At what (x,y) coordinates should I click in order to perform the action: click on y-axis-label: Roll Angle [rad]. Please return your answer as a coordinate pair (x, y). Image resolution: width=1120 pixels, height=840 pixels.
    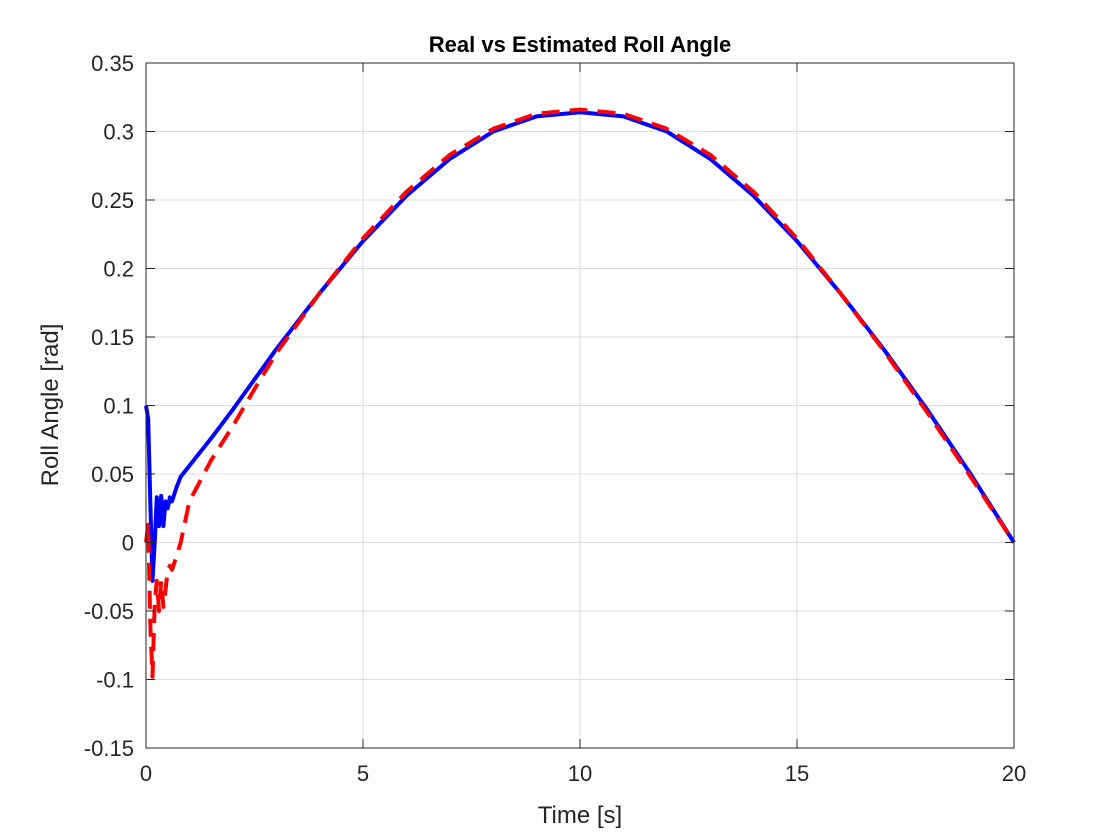
    Looking at the image, I should click on (50, 405).